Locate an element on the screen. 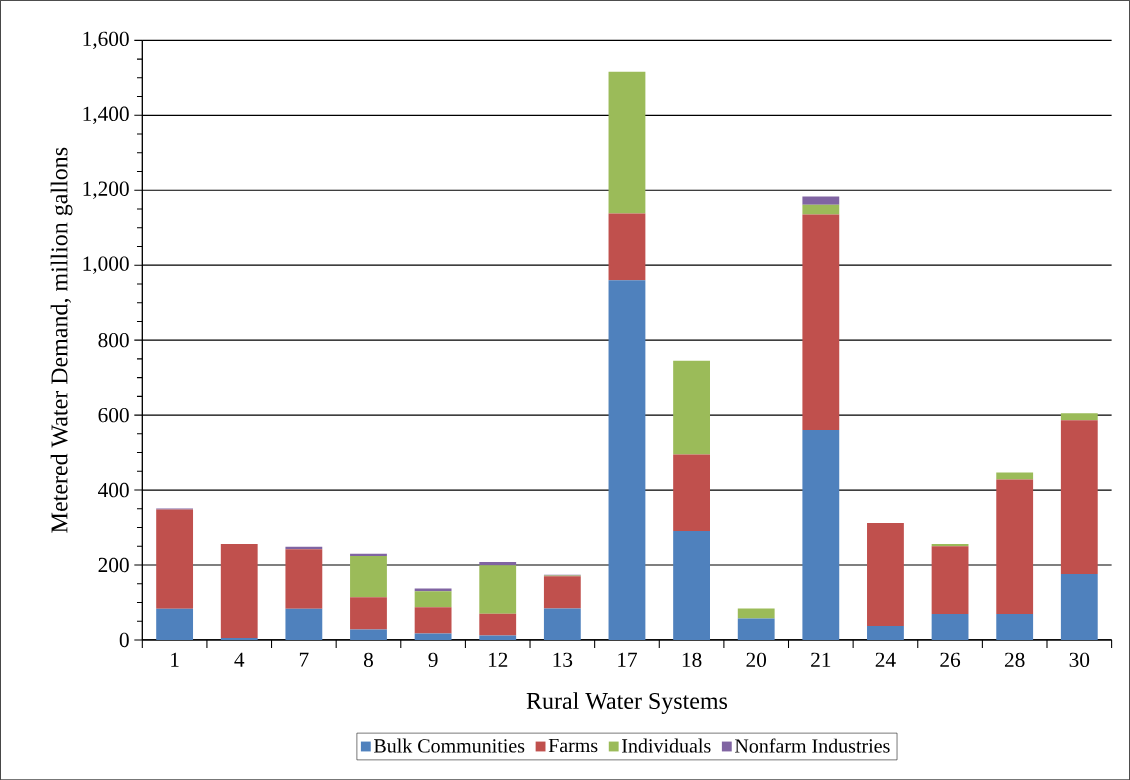  x-tick-label: 18 is located at coordinates (692, 659).